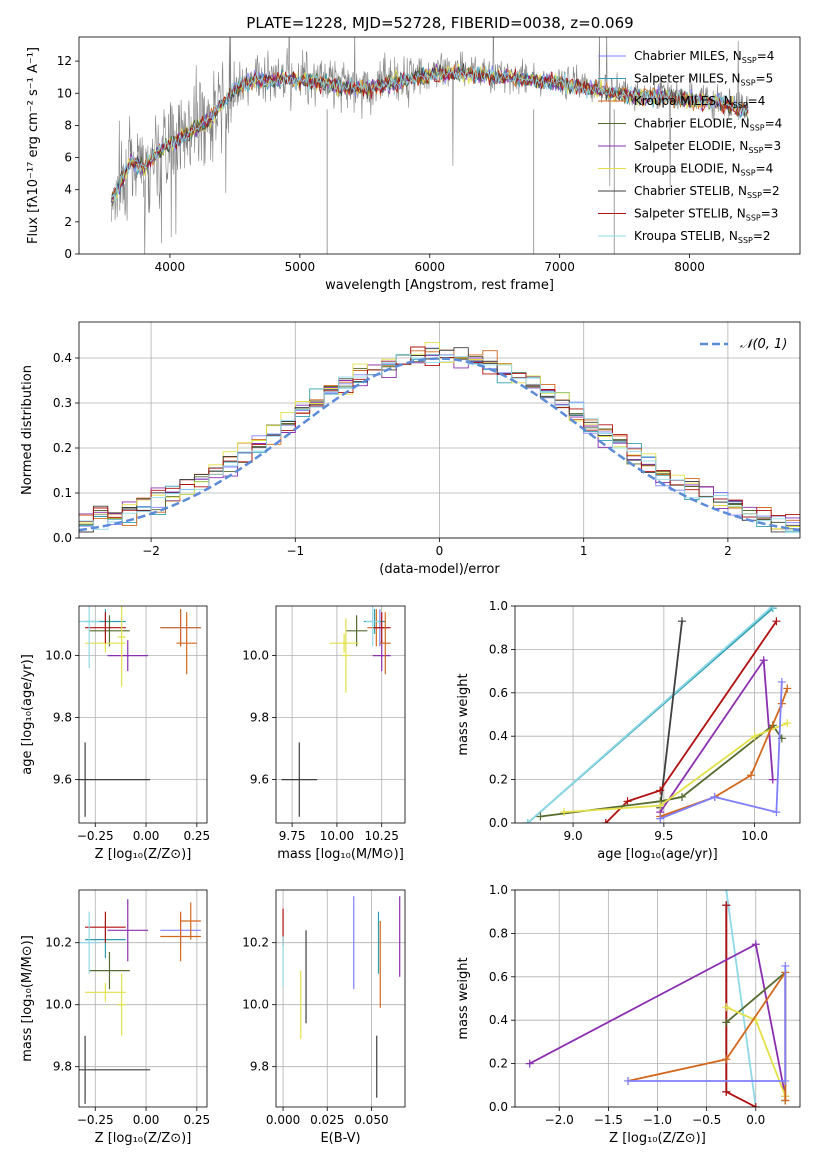 This screenshot has width=819, height=1170. I want to click on y-axis-label: Flux [fλ10⁻¹⁷ erg cm⁻² s⁻¹ A⁻¹], so click(33, 145).